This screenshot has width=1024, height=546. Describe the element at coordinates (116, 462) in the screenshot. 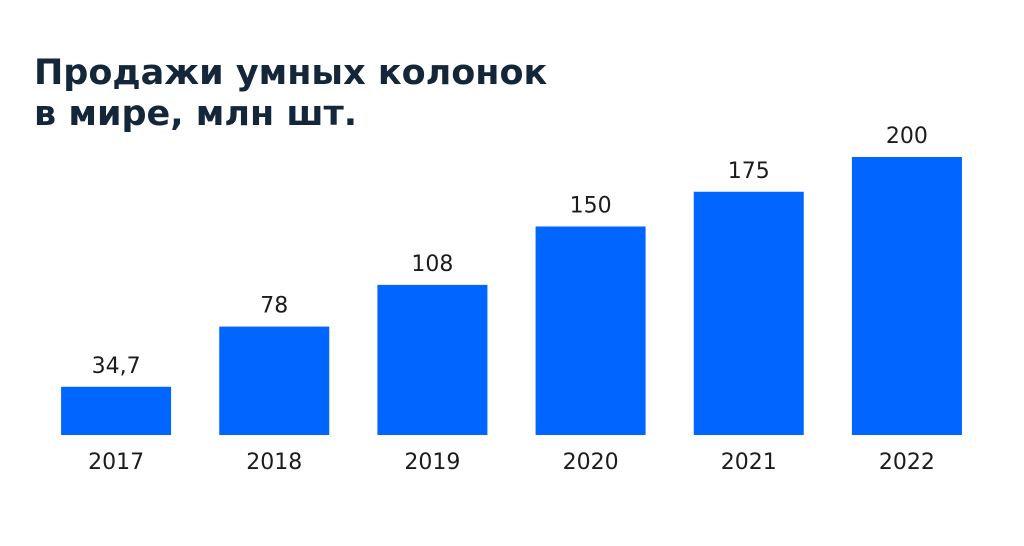

I see `x-tick-label: 2017` at that location.